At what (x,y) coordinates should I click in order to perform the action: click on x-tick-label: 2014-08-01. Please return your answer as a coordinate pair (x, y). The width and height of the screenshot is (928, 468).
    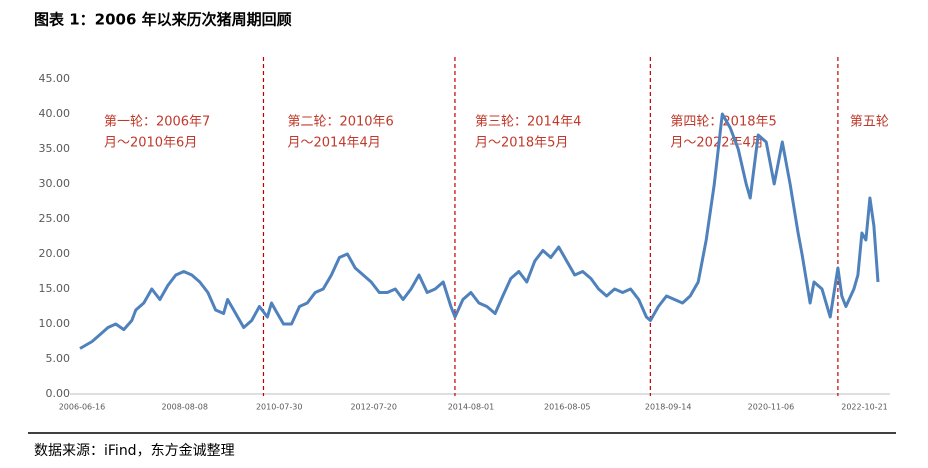
    Looking at the image, I should click on (471, 407).